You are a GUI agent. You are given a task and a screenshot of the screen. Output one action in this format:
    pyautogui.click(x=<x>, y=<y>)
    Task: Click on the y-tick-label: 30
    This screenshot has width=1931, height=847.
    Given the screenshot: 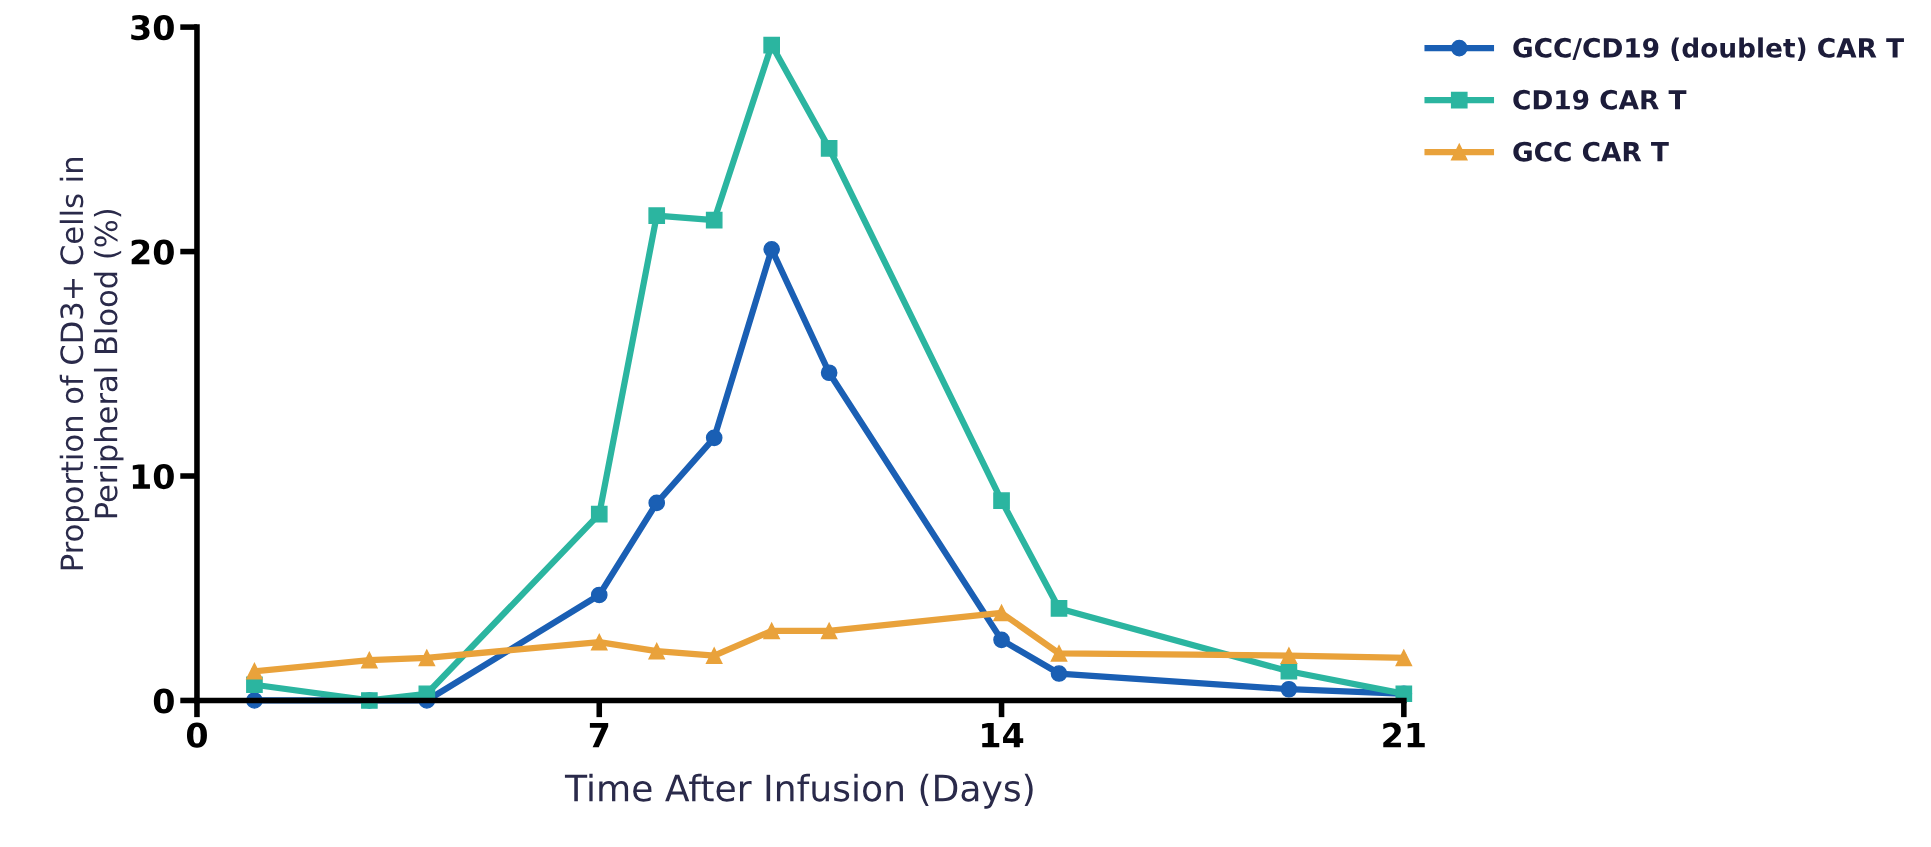 What is the action you would take?
    pyautogui.click(x=152, y=28)
    